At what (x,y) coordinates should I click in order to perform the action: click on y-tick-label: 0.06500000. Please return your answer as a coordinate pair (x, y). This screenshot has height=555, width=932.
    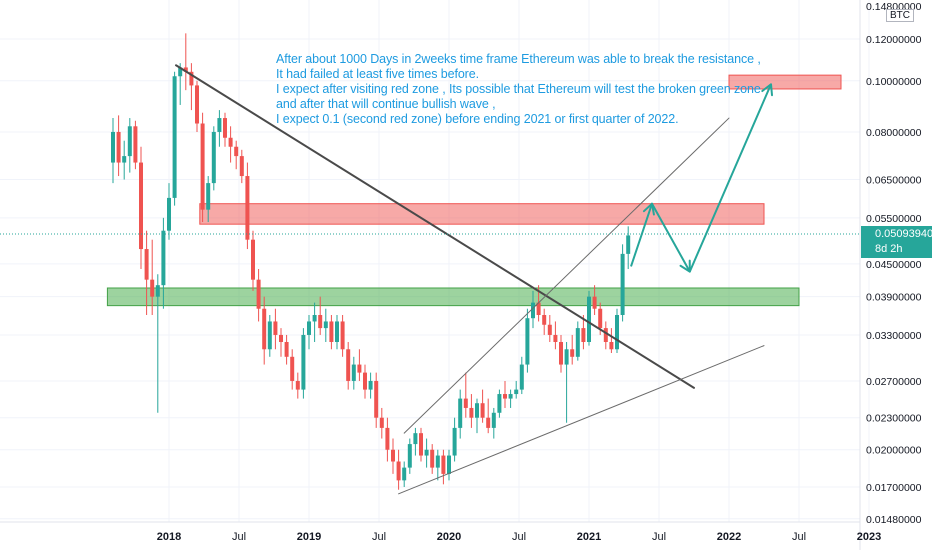
    Looking at the image, I should click on (894, 181).